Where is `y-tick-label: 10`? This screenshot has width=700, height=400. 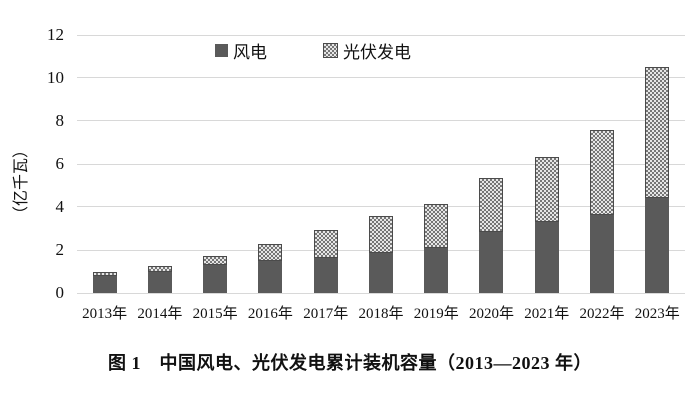
y-tick-label: 10 is located at coordinates (55, 77).